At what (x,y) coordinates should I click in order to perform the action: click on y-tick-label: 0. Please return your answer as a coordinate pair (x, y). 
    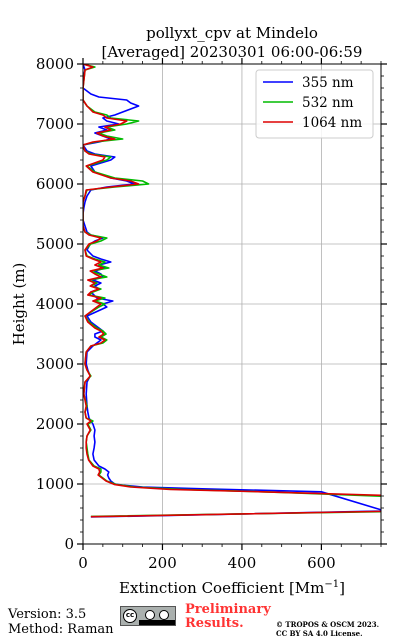
    Looking at the image, I should click on (69, 544).